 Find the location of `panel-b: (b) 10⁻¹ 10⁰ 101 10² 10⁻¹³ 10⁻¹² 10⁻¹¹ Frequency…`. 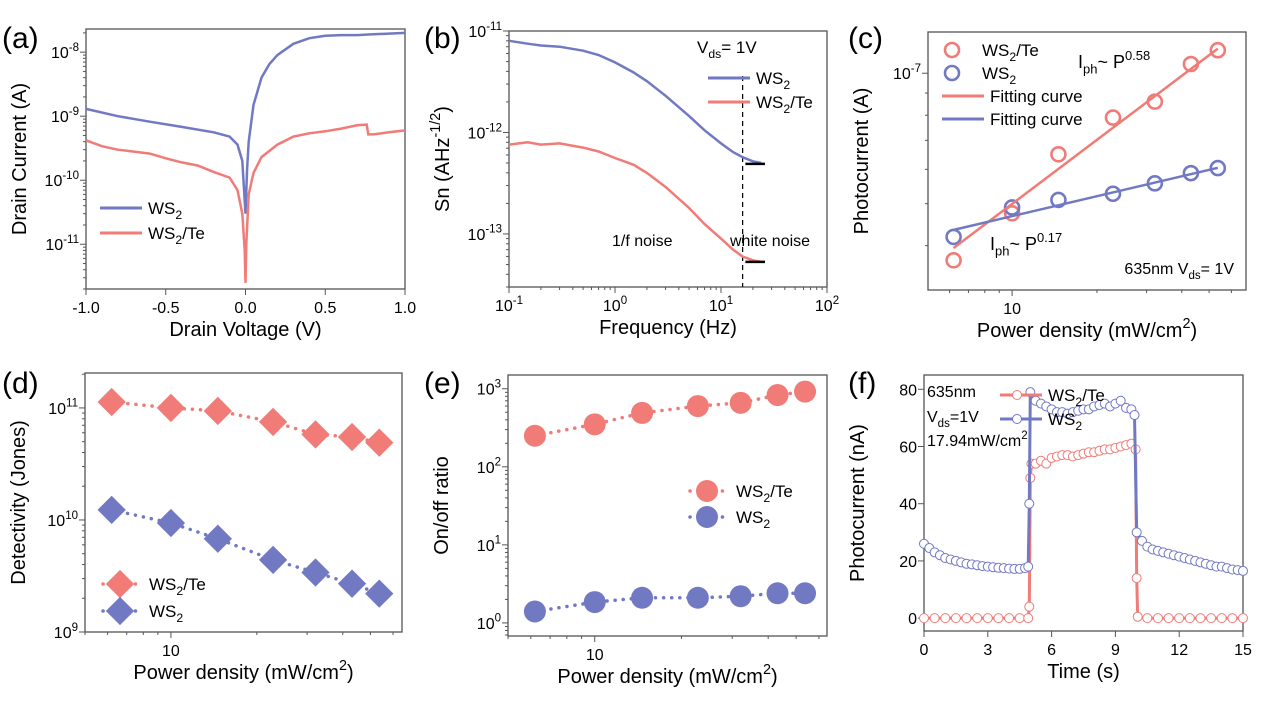

panel-b: (b) 10⁻¹ 10⁰ 101 10² 10⁻¹³ 10⁻¹² 10⁻¹¹ Frequency… is located at coordinates (631, 180).